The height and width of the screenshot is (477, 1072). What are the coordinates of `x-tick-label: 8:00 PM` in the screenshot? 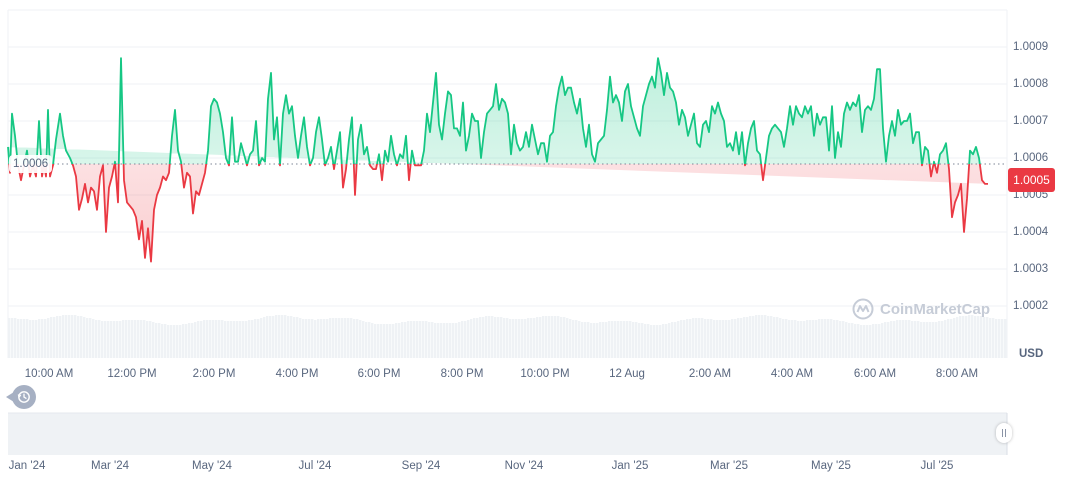 It's located at (462, 374).